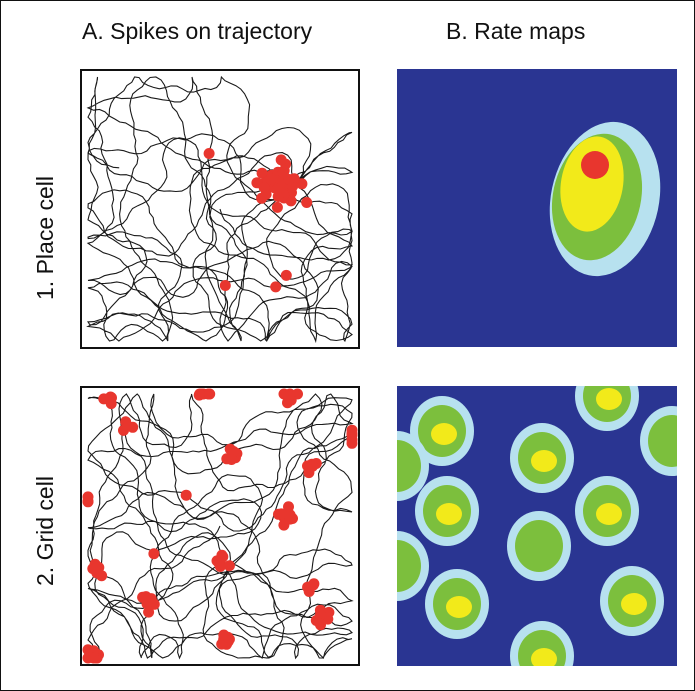  Describe the element at coordinates (516, 31) in the screenshot. I see `column-title-rate-maps: B. Rate maps` at that location.